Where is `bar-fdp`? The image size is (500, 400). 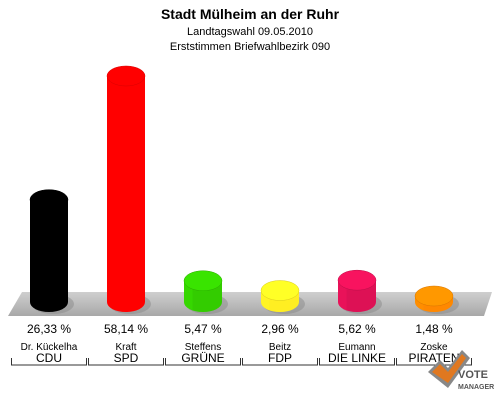
bar-fdp is located at coordinates (282, 297).